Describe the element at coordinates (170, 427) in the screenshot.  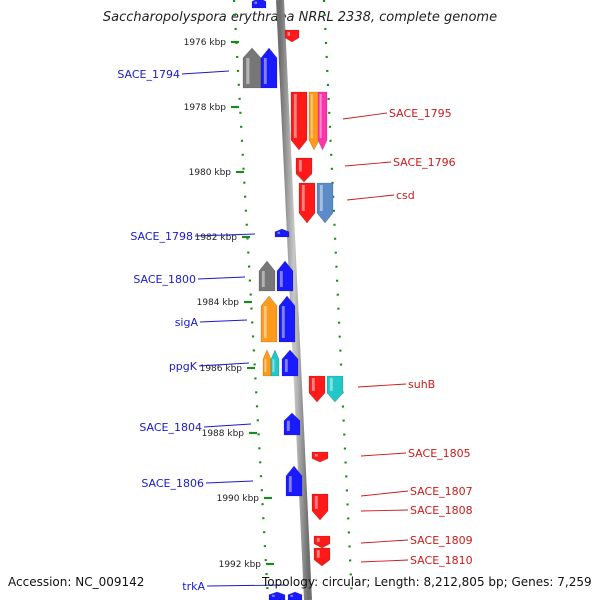
I see `gene-label-left: SACE_1804` at that location.